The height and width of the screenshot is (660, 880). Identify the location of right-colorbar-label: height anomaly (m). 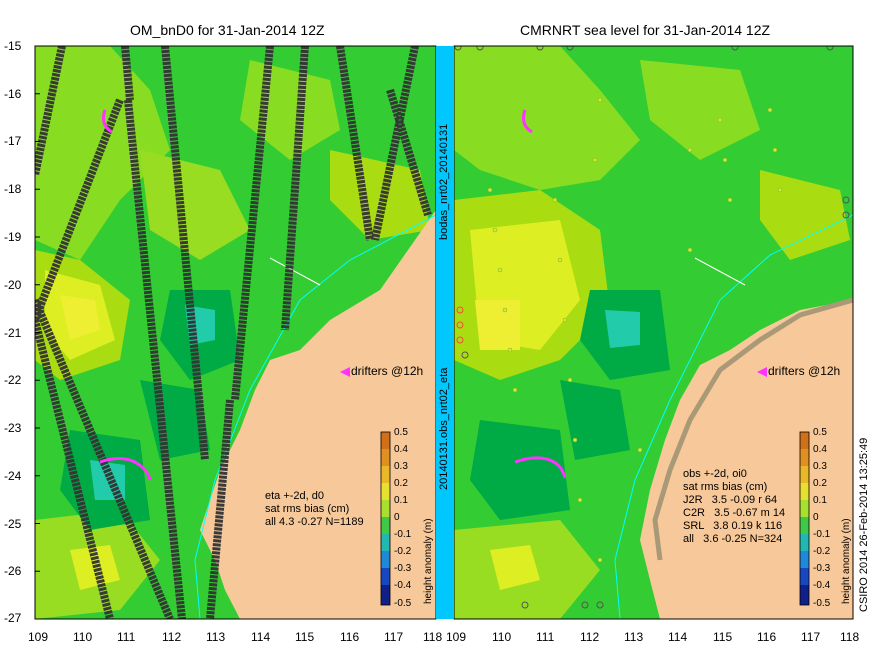
(846, 561).